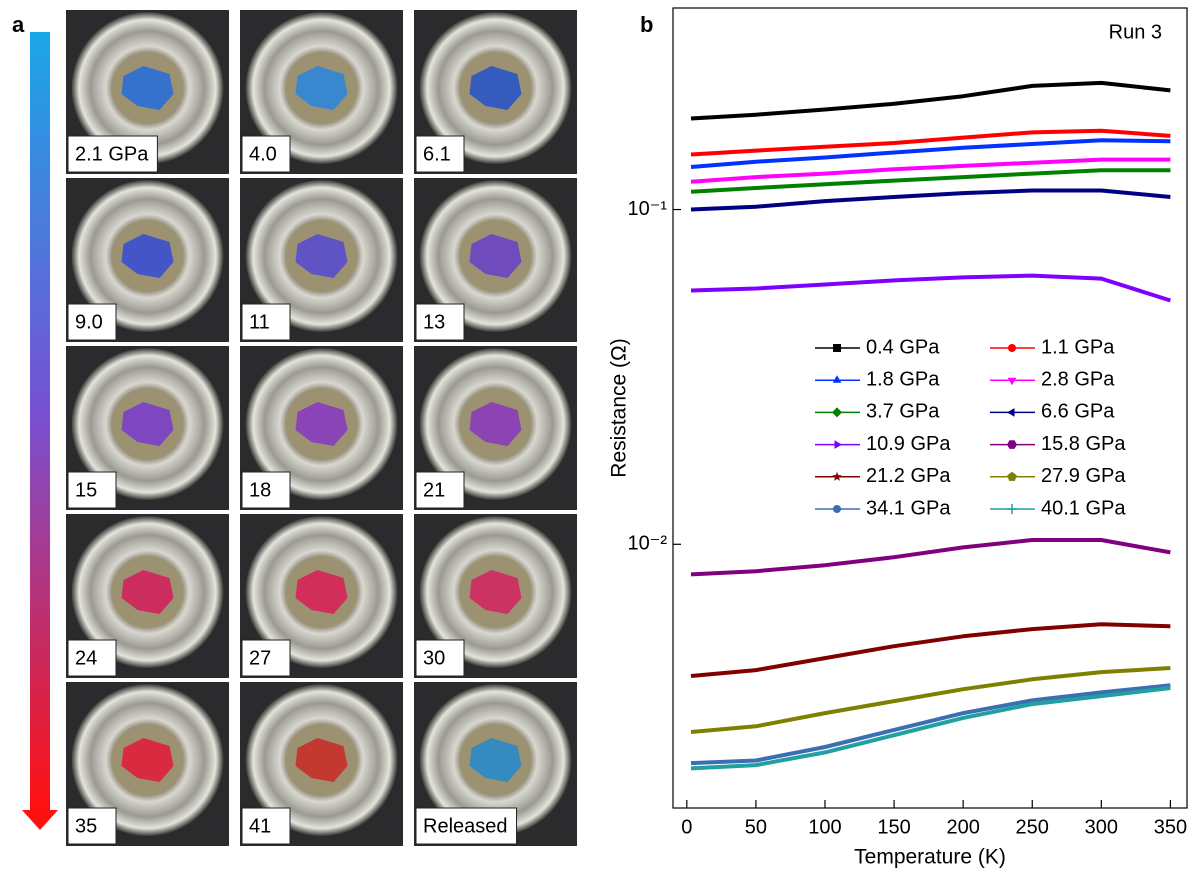  What do you see at coordinates (259, 322) in the screenshot?
I see `pressure-label: 11` at bounding box center [259, 322].